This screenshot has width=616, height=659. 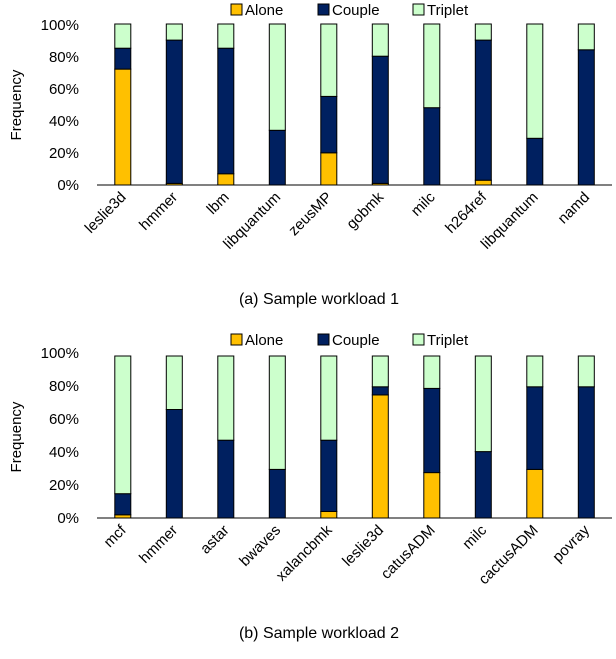 What do you see at coordinates (466, 212) in the screenshot?
I see `category-label: h264ref` at bounding box center [466, 212].